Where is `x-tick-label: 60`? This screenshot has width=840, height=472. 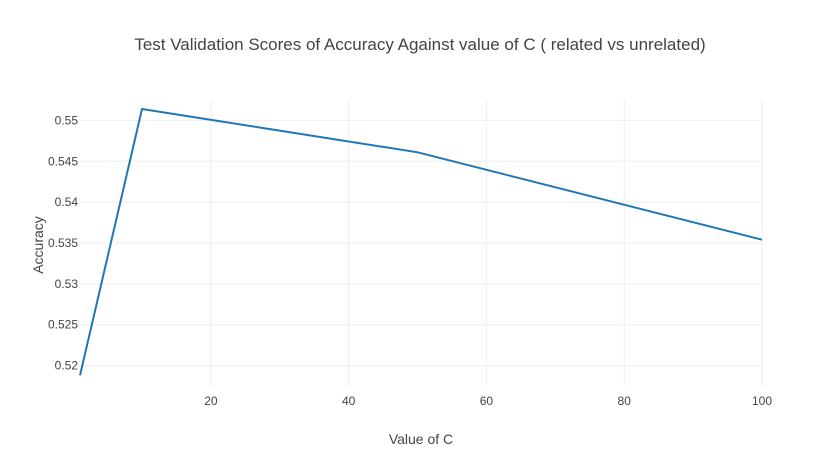 x-tick-label: 60 is located at coordinates (487, 401).